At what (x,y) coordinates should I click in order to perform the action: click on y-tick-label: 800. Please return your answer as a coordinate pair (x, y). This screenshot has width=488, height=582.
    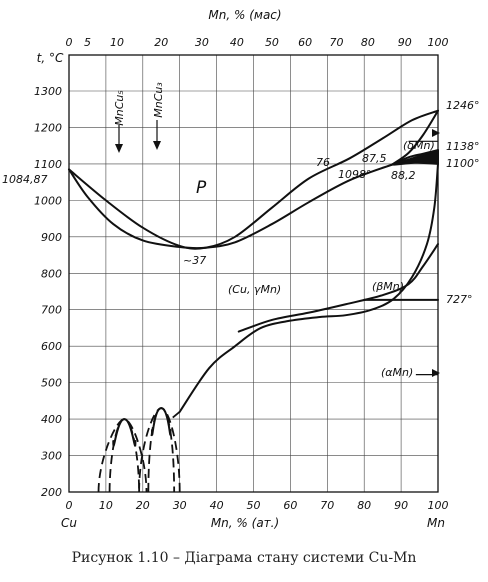
    Looking at the image, I should click on (51, 273).